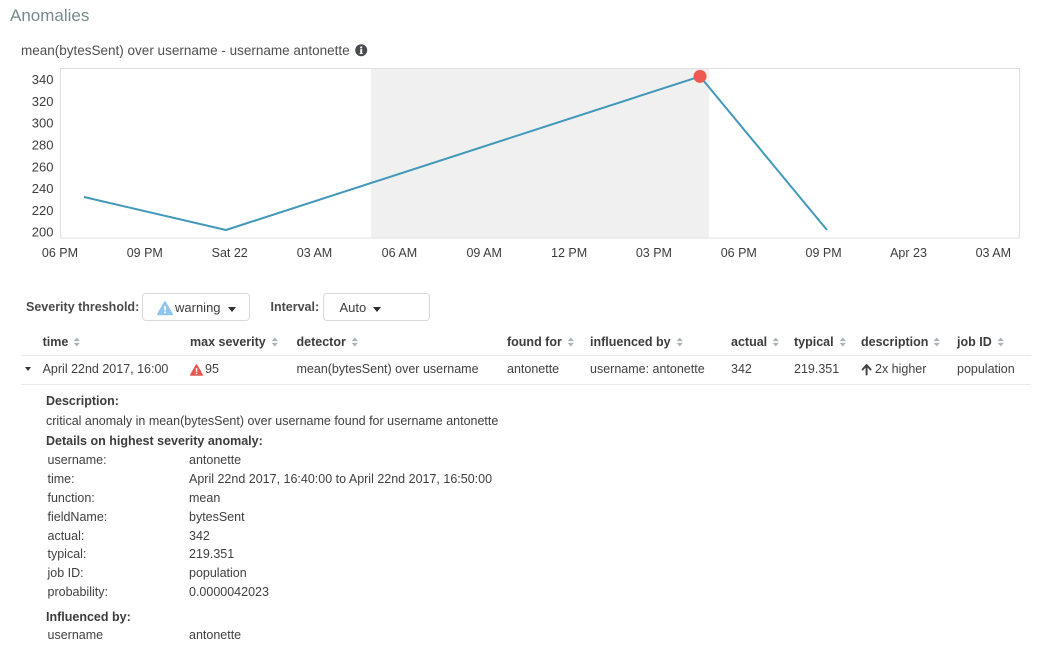 This screenshot has height=657, width=1039. I want to click on svg-text: 280, so click(43, 145).